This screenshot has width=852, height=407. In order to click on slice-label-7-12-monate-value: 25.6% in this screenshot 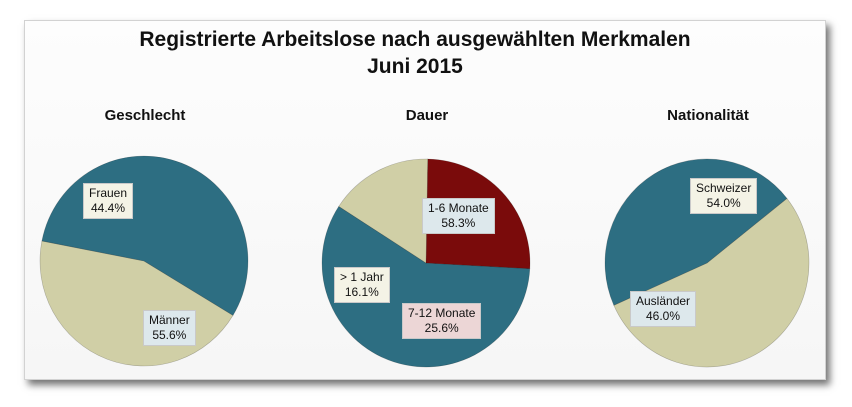, I will do `click(441, 328)`.